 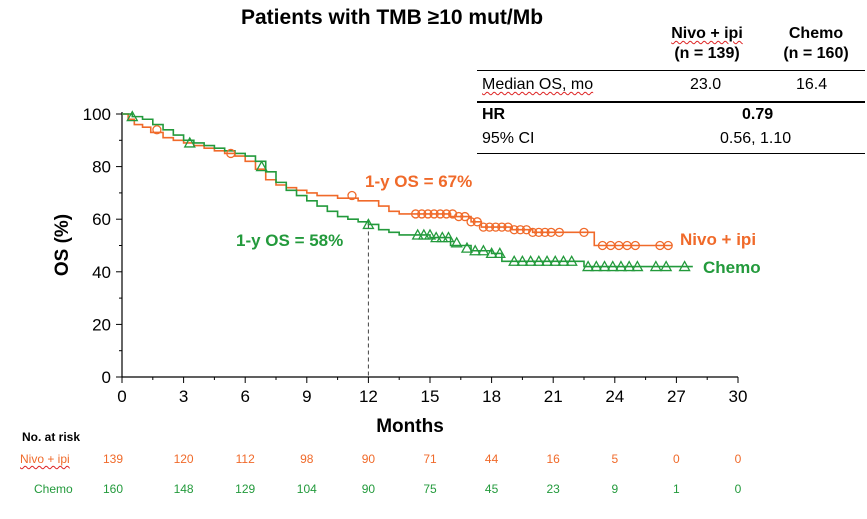 I want to click on table-mid-rule, so click(x=671, y=102).